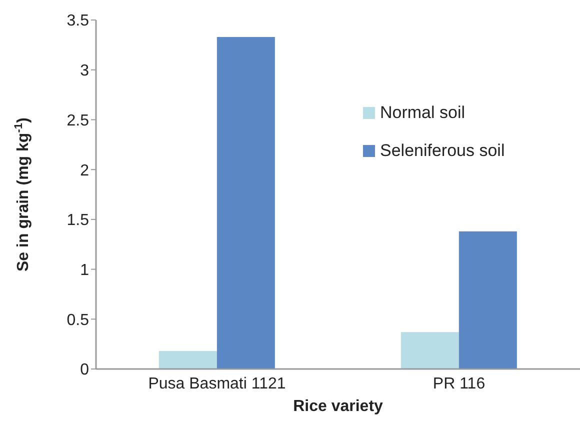  Describe the element at coordinates (85, 171) in the screenshot. I see `y-tick-label: 2` at that location.